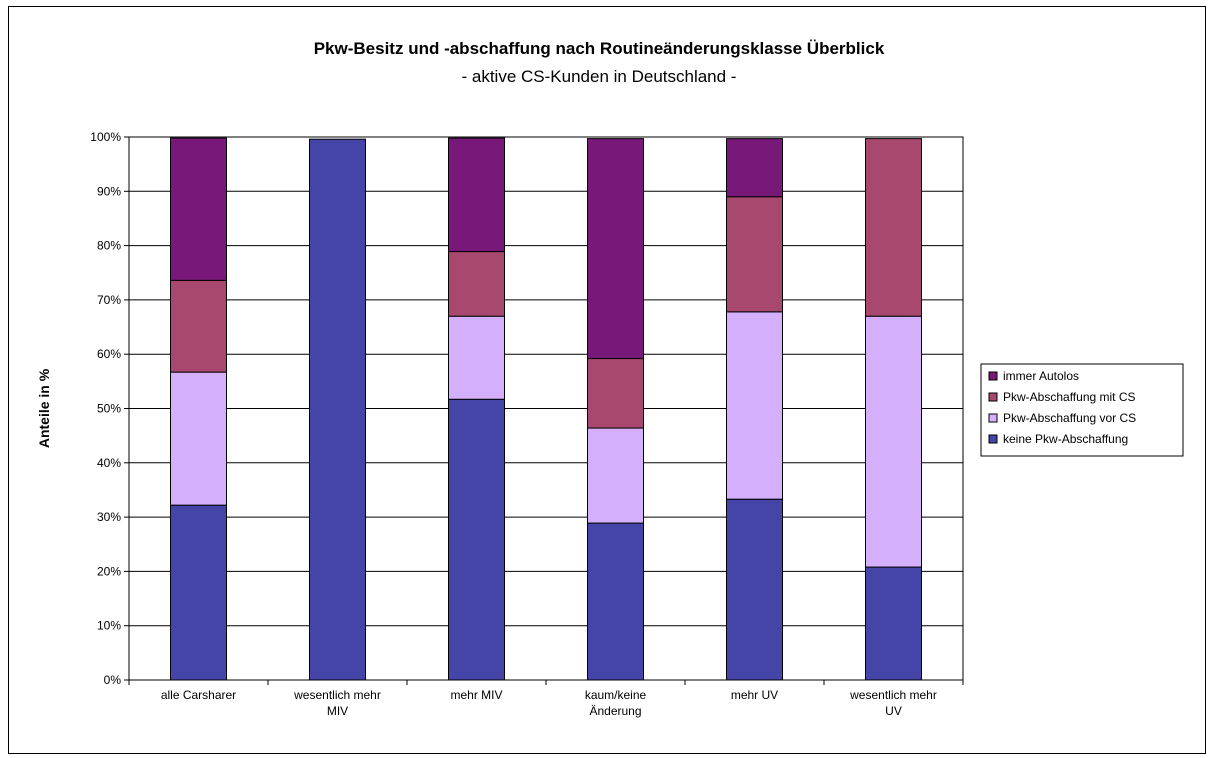 Image resolution: width=1210 pixels, height=758 pixels. What do you see at coordinates (109, 354) in the screenshot?
I see `y-tick-label: 60%` at bounding box center [109, 354].